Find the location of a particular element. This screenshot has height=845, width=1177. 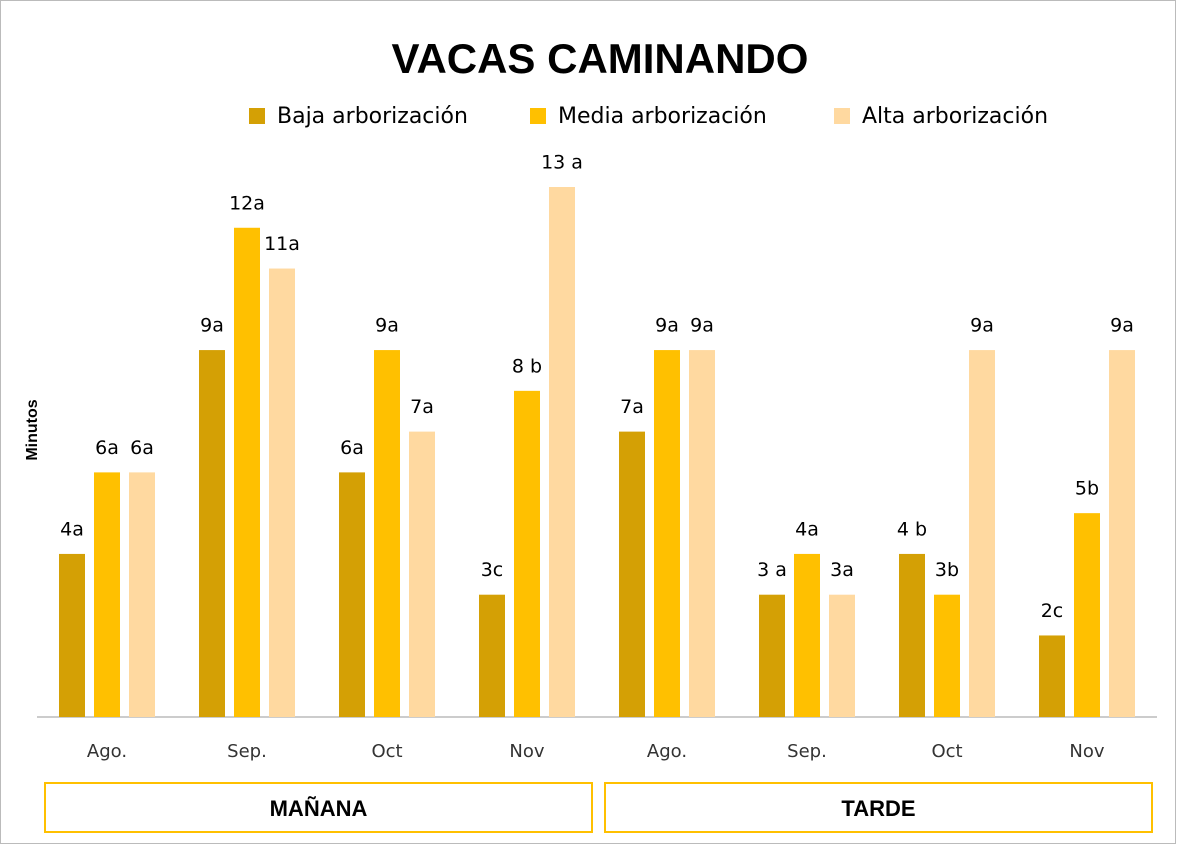

data-label: 5b is located at coordinates (1087, 489).